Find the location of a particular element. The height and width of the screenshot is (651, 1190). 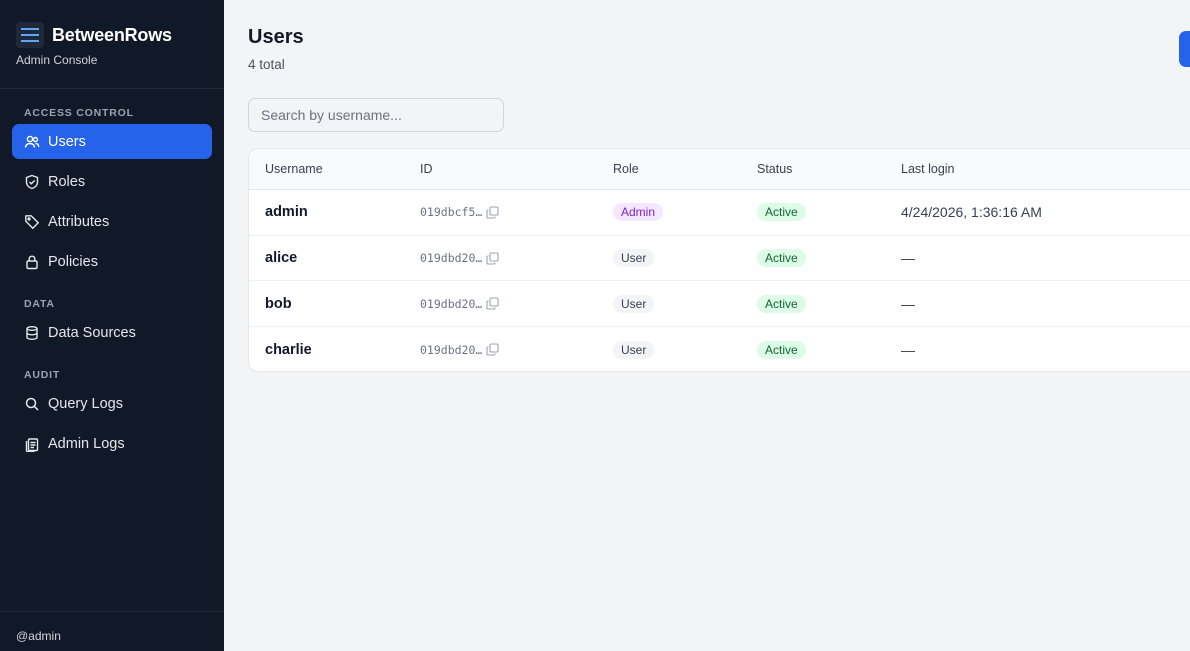

sidebar-footer-divider is located at coordinates (112, 611).